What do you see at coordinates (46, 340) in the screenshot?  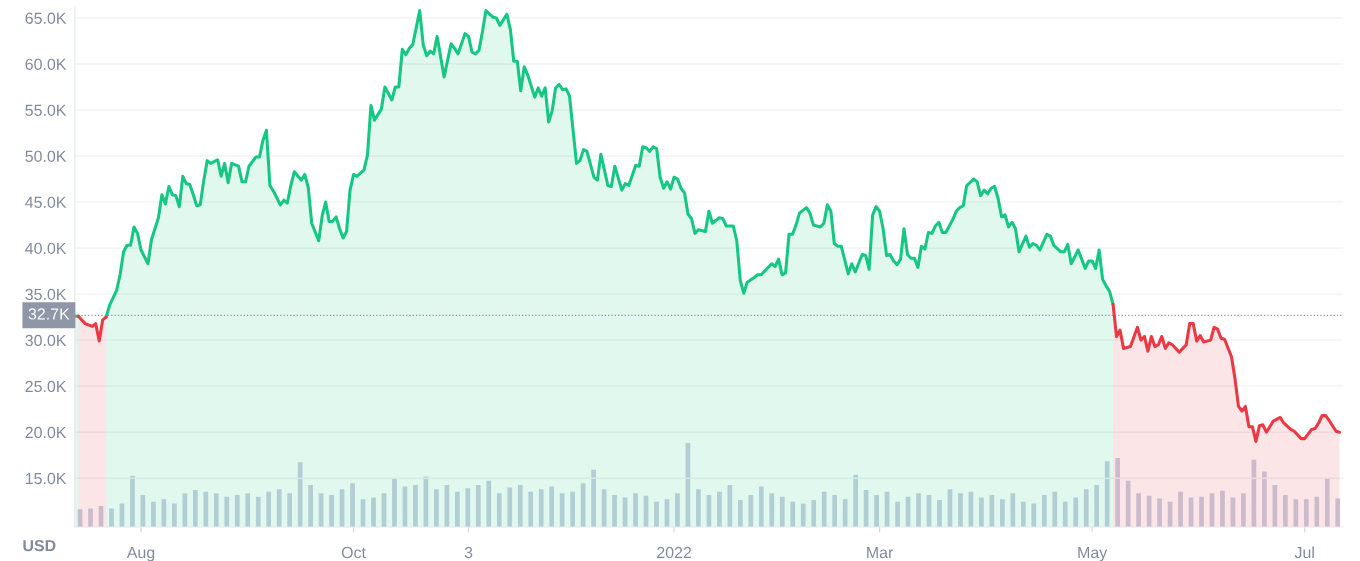 I see `y-tick-label: 30.0K` at bounding box center [46, 340].